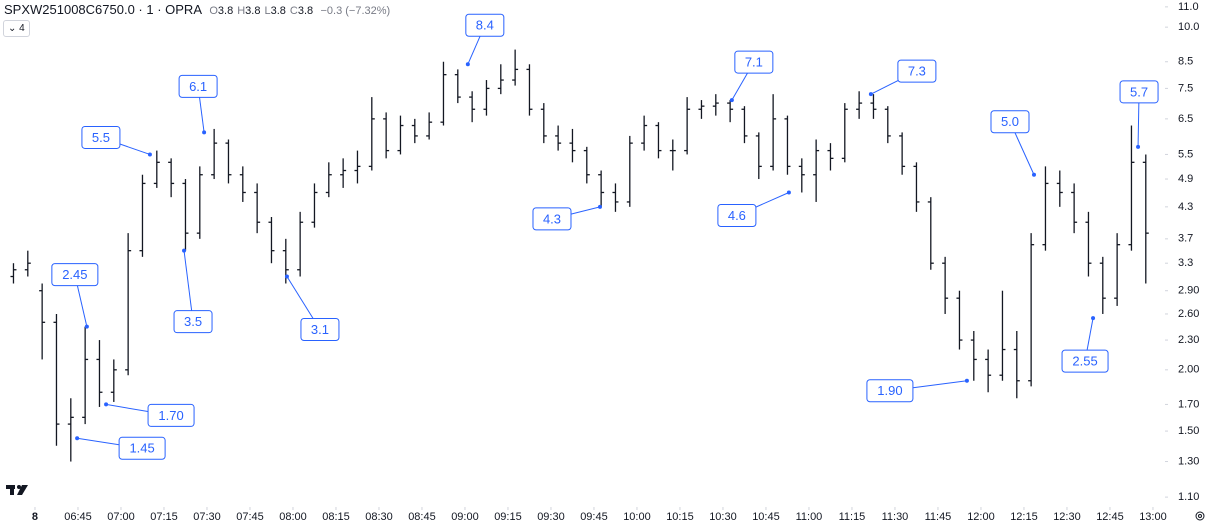 This screenshot has height=526, width=1213. What do you see at coordinates (267, 11) in the screenshot?
I see `field-label: L` at bounding box center [267, 11].